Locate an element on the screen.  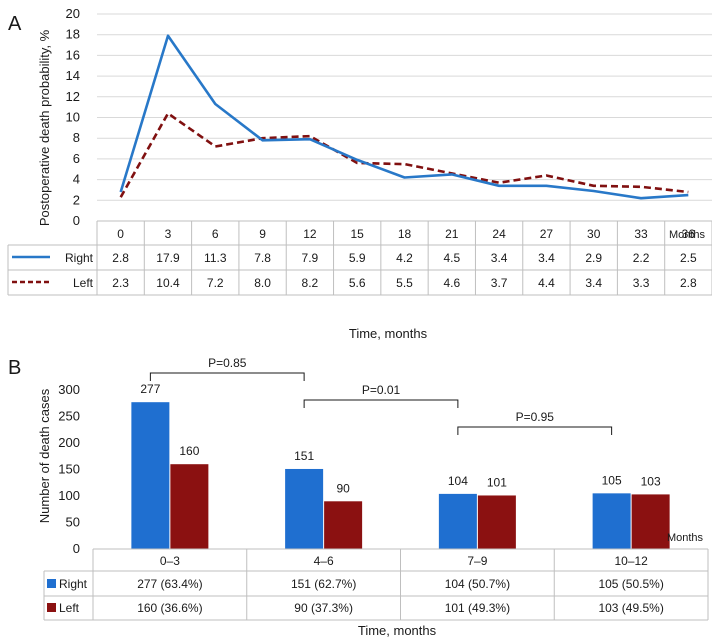
panel-a-xlabel: Time, months is located at coordinates (388, 333).